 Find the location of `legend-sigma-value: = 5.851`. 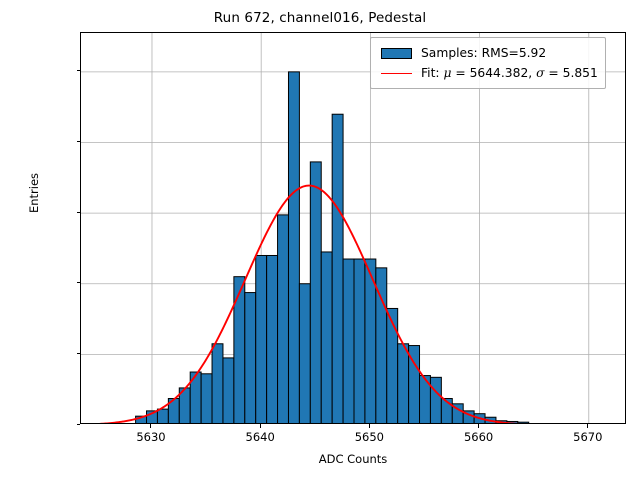

legend-sigma-value: = 5.851 is located at coordinates (571, 73).